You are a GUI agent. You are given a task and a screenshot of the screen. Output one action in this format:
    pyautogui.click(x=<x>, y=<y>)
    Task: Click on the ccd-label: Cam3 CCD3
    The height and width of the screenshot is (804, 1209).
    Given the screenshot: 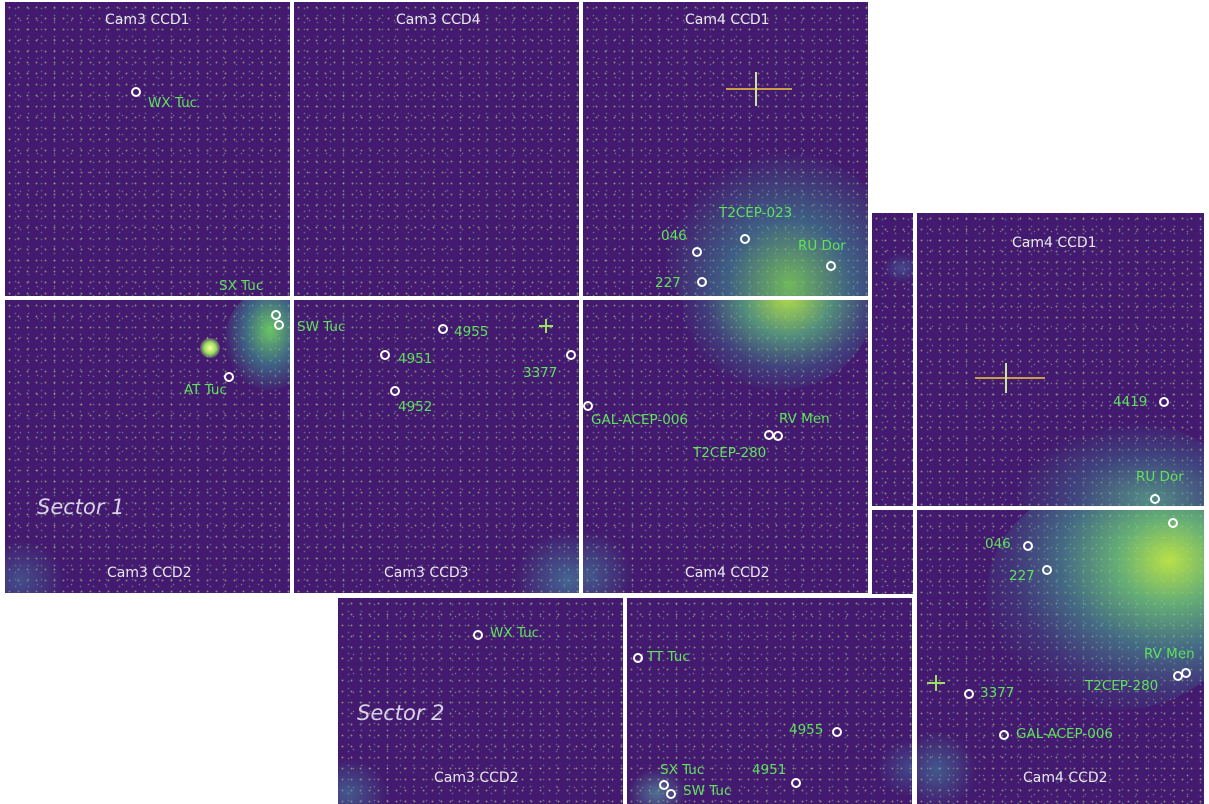 What is the action you would take?
    pyautogui.click(x=426, y=573)
    